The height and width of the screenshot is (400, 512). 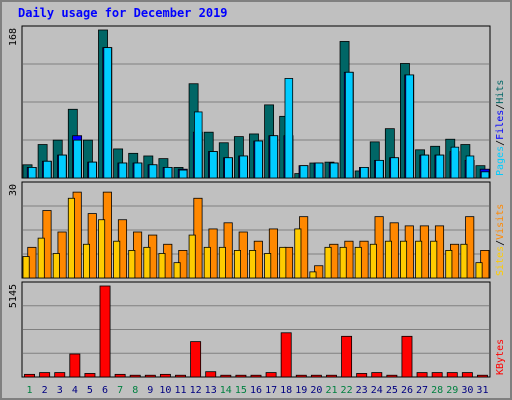 I want to click on day-label: 5, so click(x=90, y=390).